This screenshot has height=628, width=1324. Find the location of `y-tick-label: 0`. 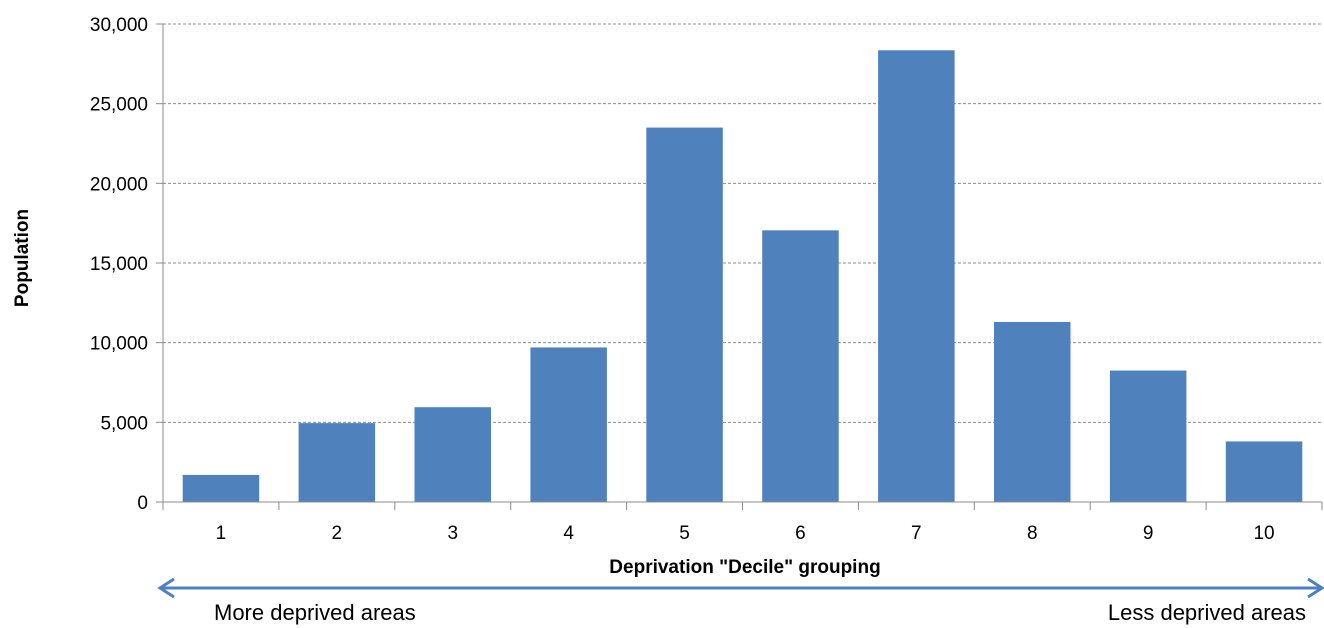

y-tick-label: 0 is located at coordinates (142, 503).